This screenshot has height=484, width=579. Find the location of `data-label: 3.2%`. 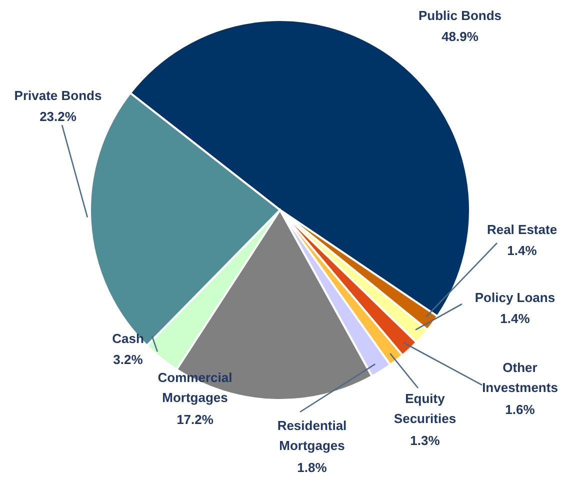

data-label: 3.2% is located at coordinates (128, 359).